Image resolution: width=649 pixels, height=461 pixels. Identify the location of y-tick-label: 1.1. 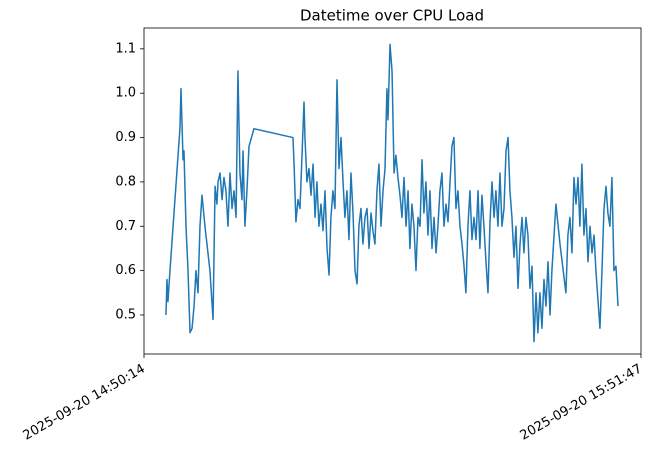
(125, 48).